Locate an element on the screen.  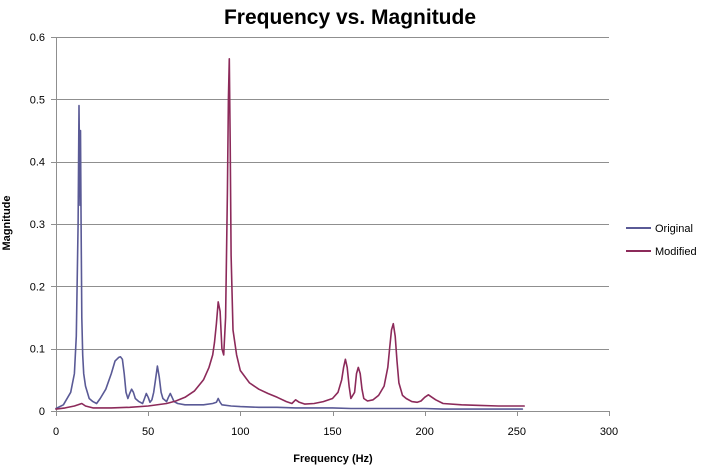
legend-label-modified: Modified is located at coordinates (676, 252).